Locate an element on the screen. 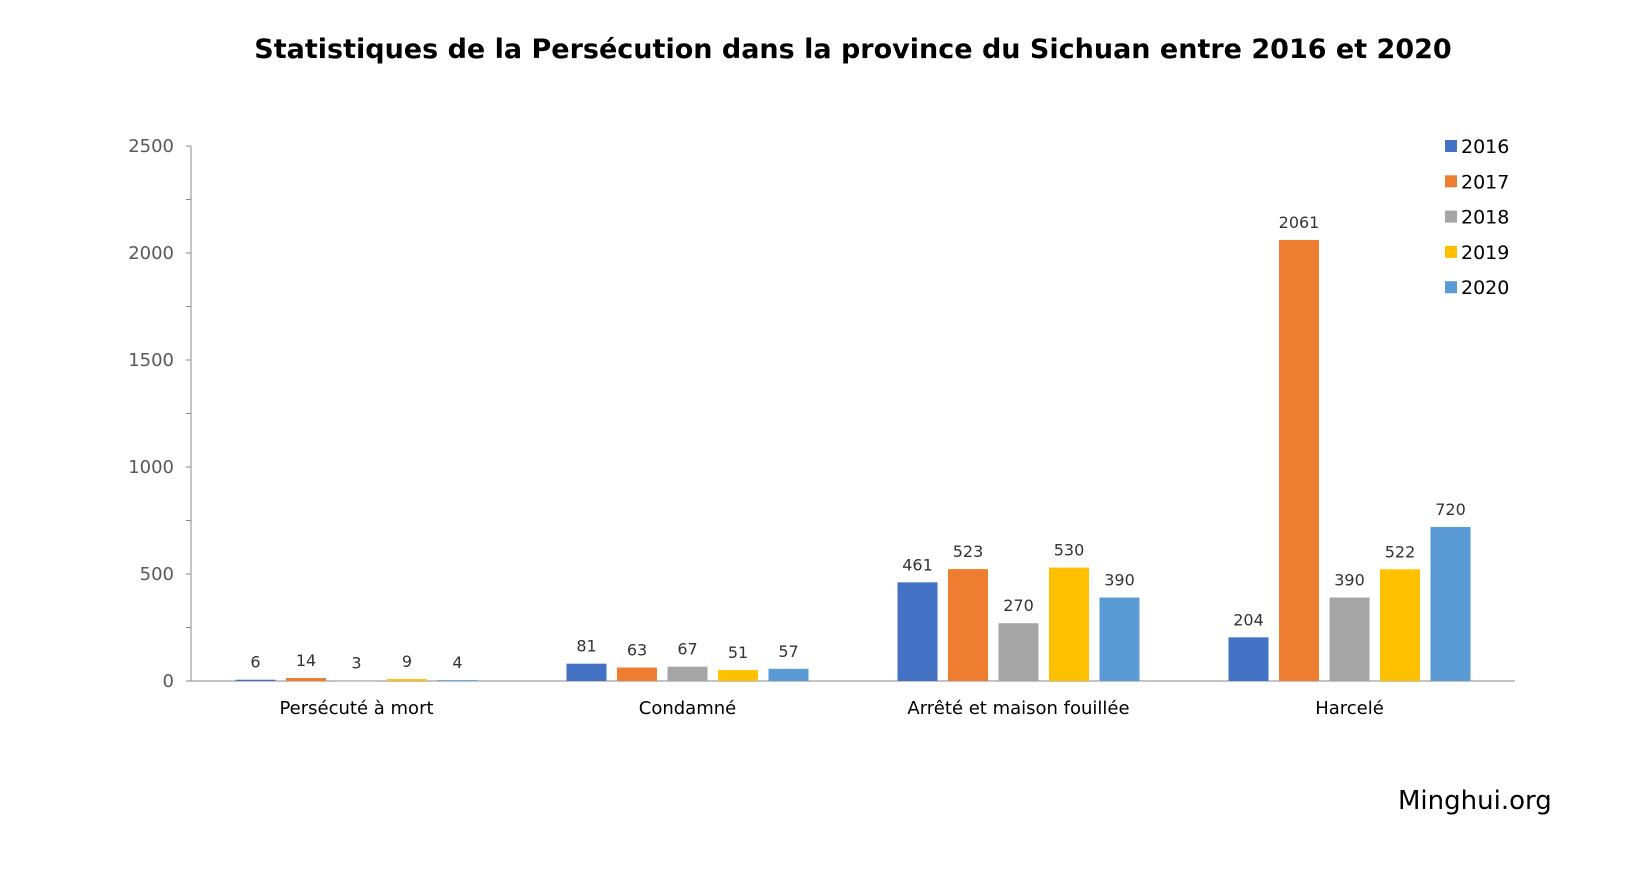 The width and height of the screenshot is (1640, 896). data-label: 461 is located at coordinates (917, 564).